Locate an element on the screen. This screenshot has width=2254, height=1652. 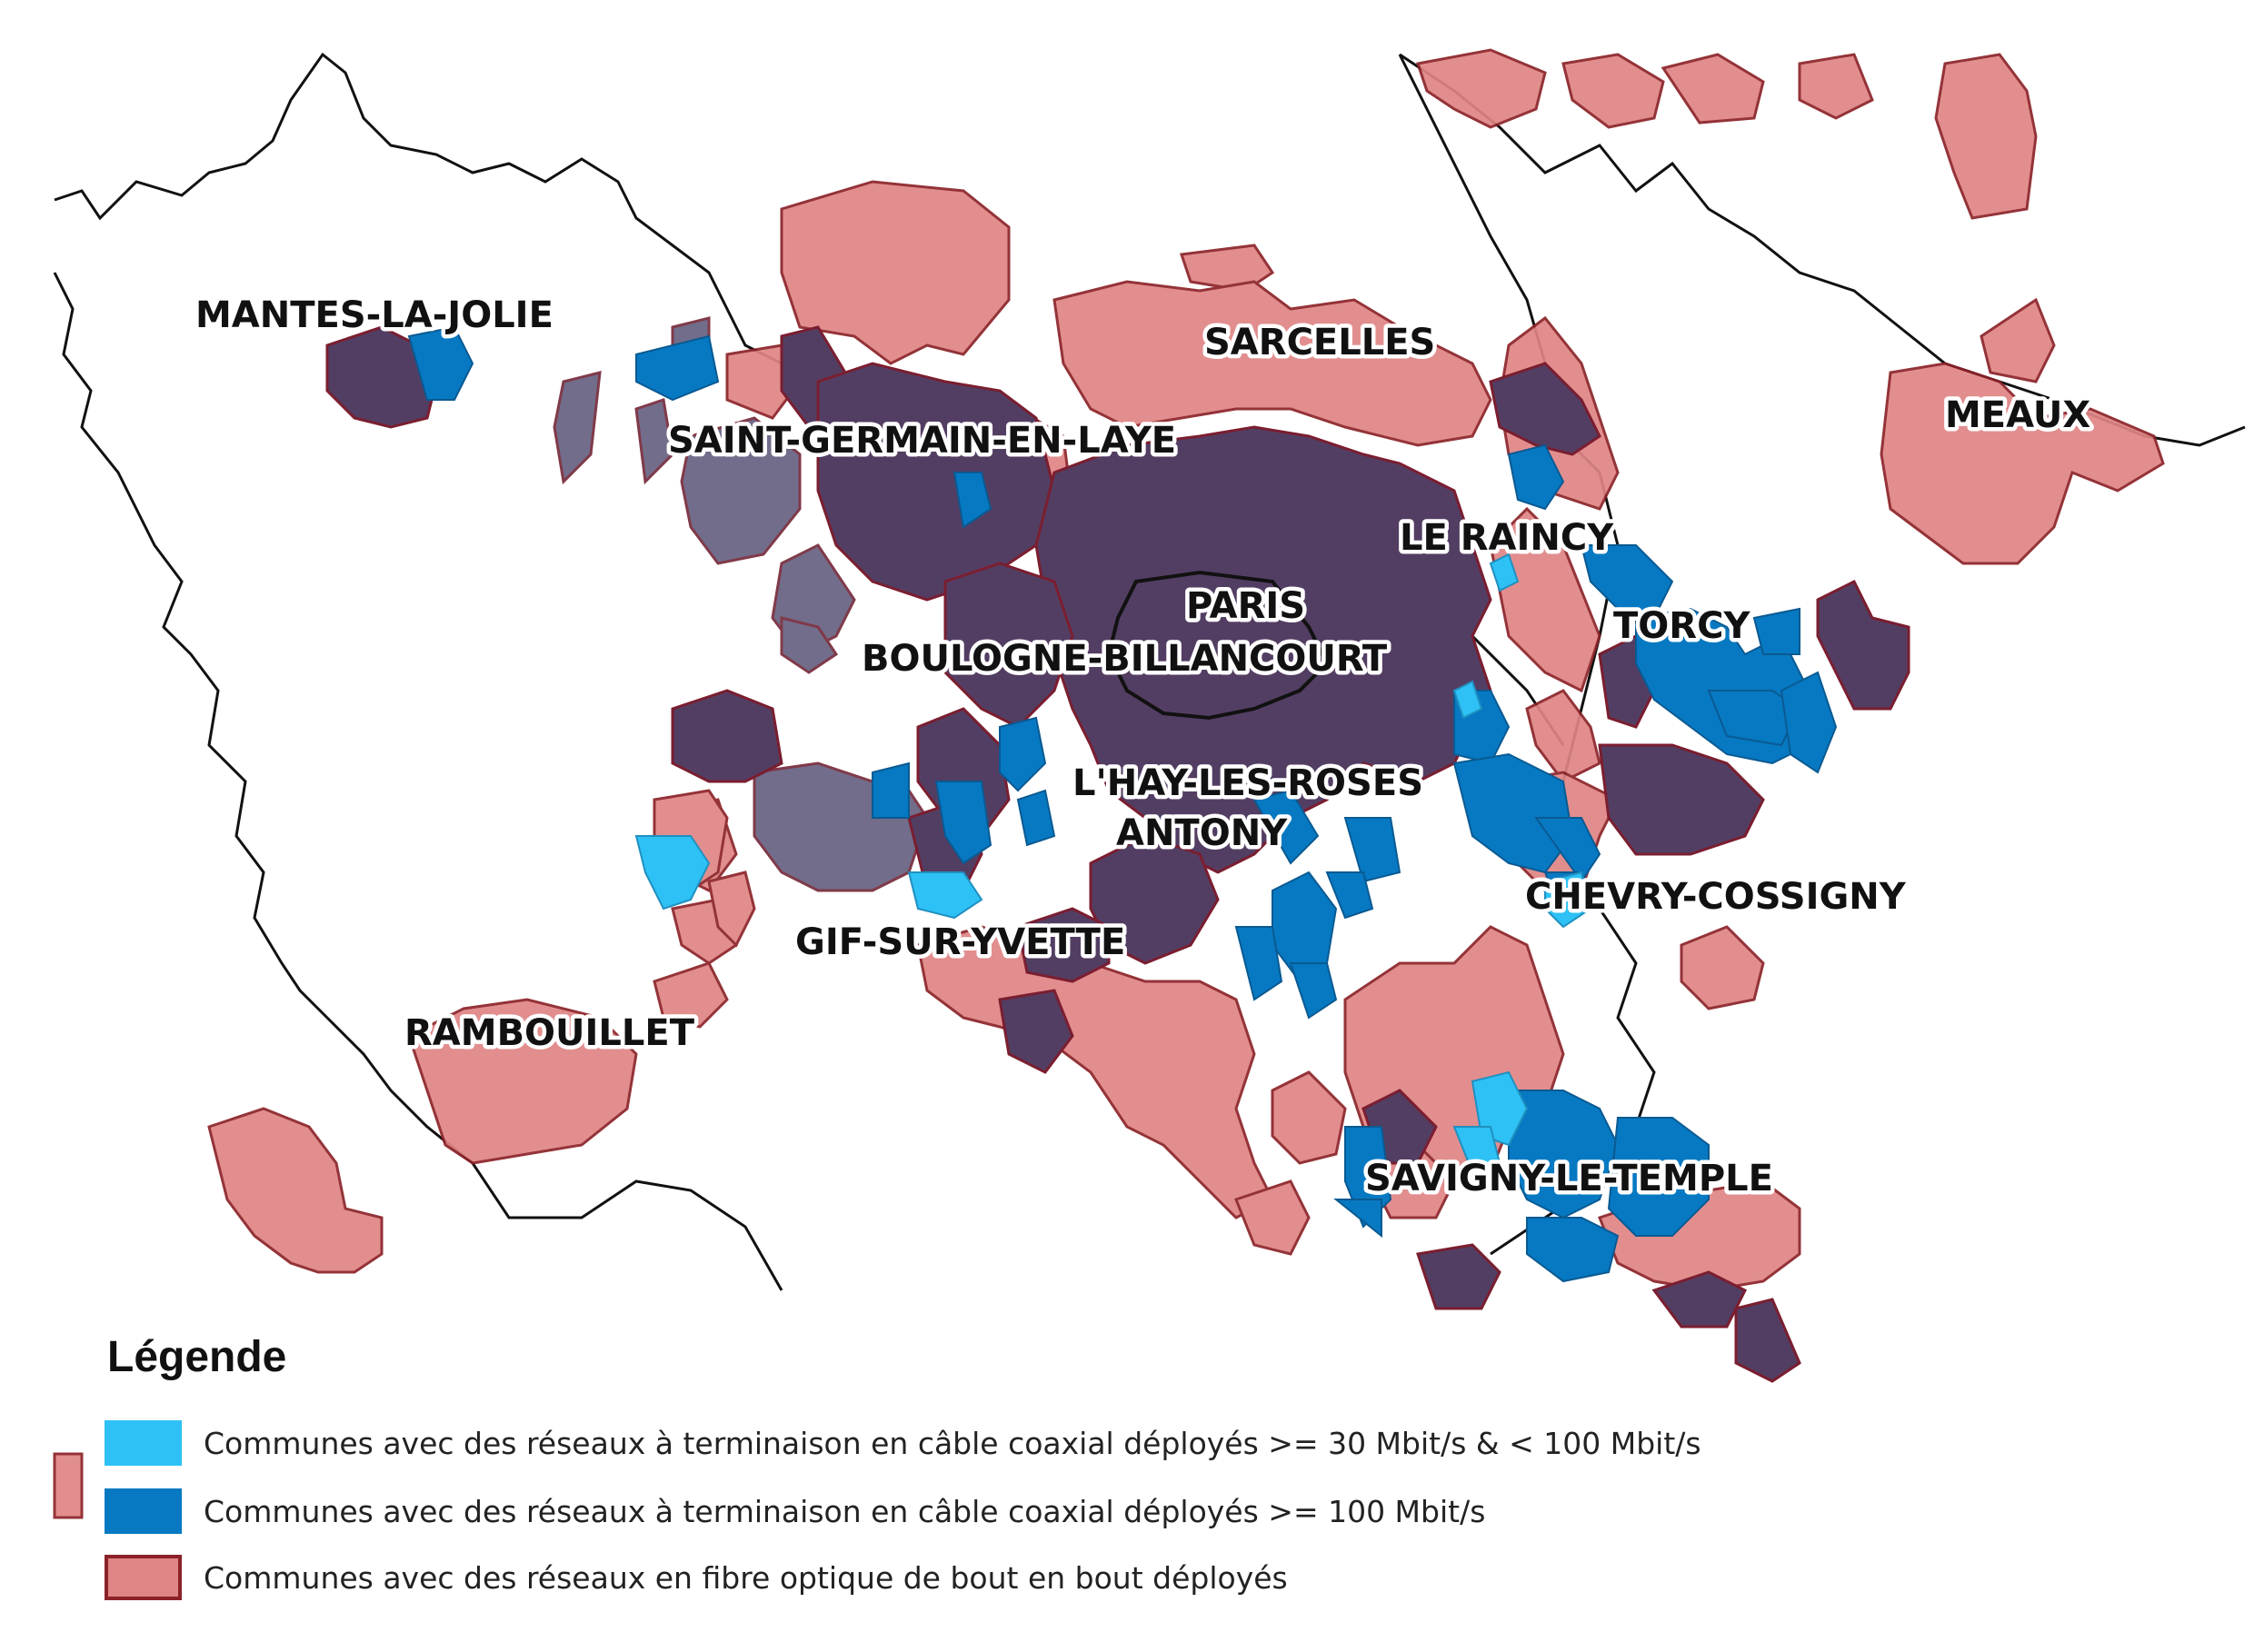
legend-title: Légende is located at coordinates (197, 1357).